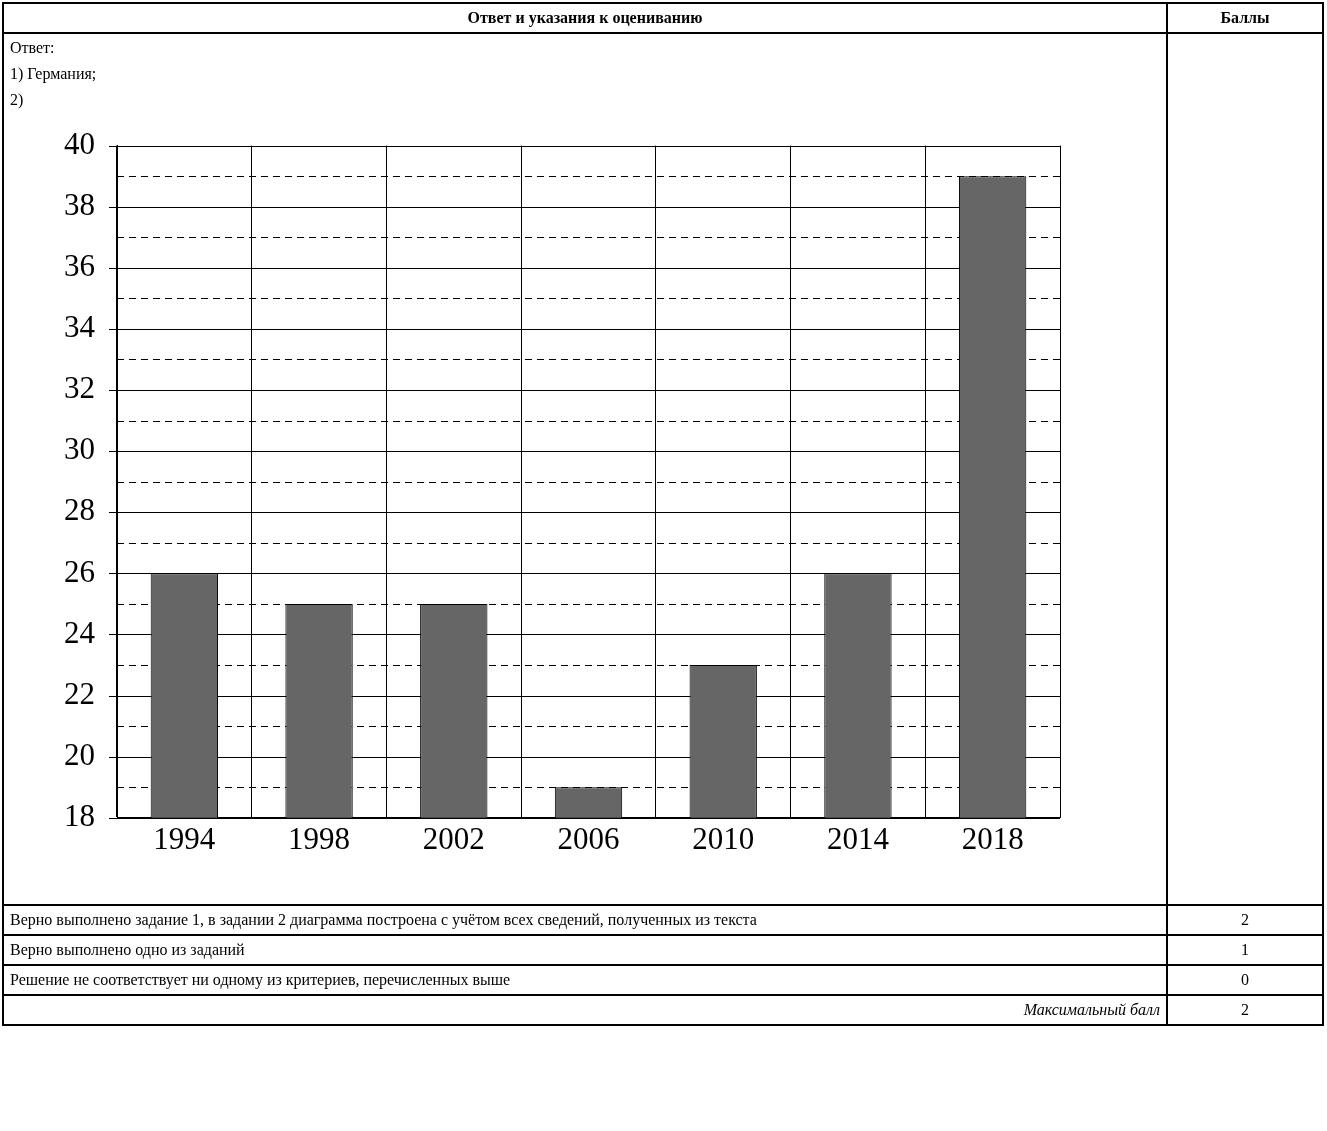  What do you see at coordinates (79, 388) in the screenshot?
I see `y-tick-label: 32` at bounding box center [79, 388].